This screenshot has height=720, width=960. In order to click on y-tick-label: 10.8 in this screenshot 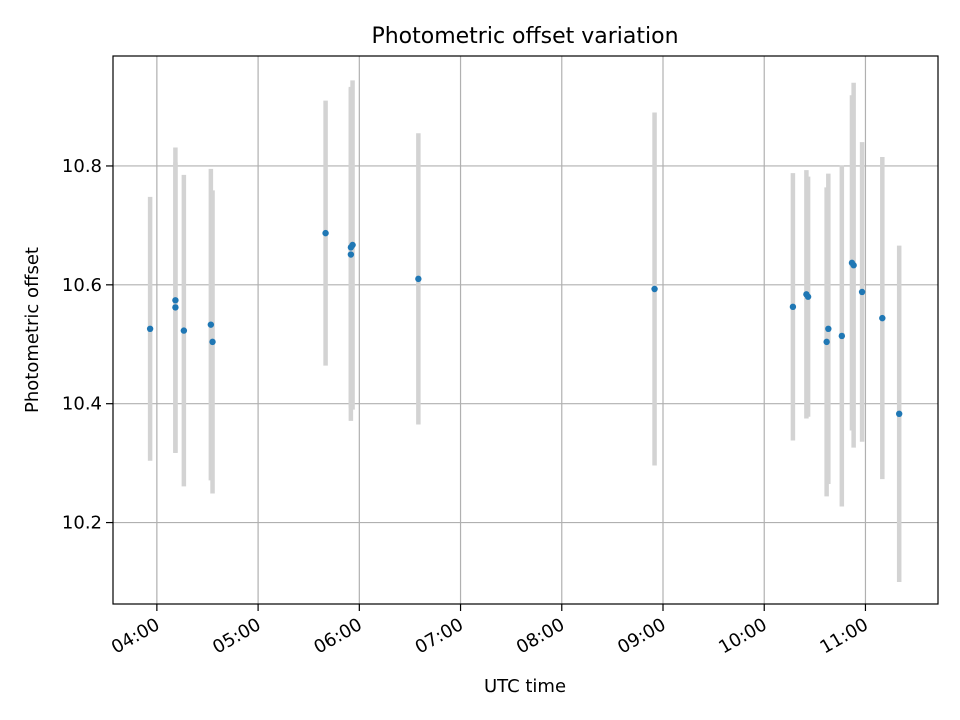, I will do `click(82, 166)`.